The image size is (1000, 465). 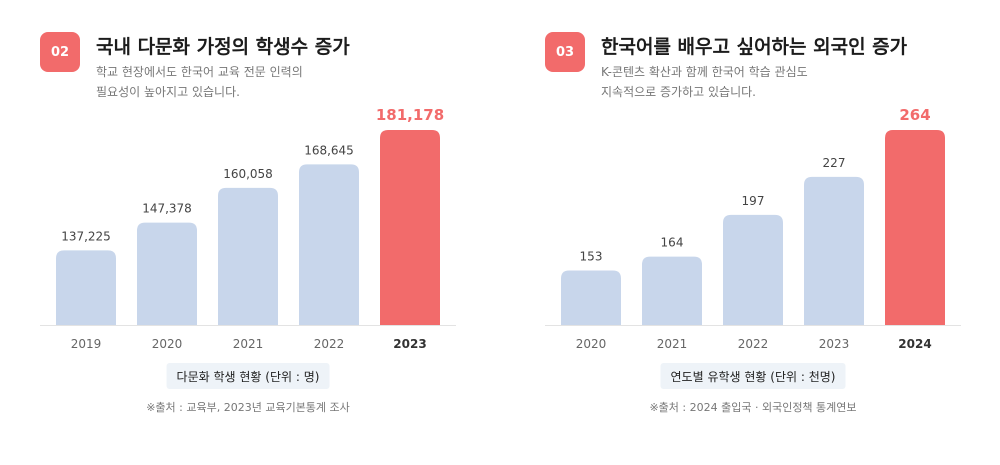 I want to click on description-line: K-콘텐츠 확산과 함께 한국어 학습 관심도, so click(x=704, y=72).